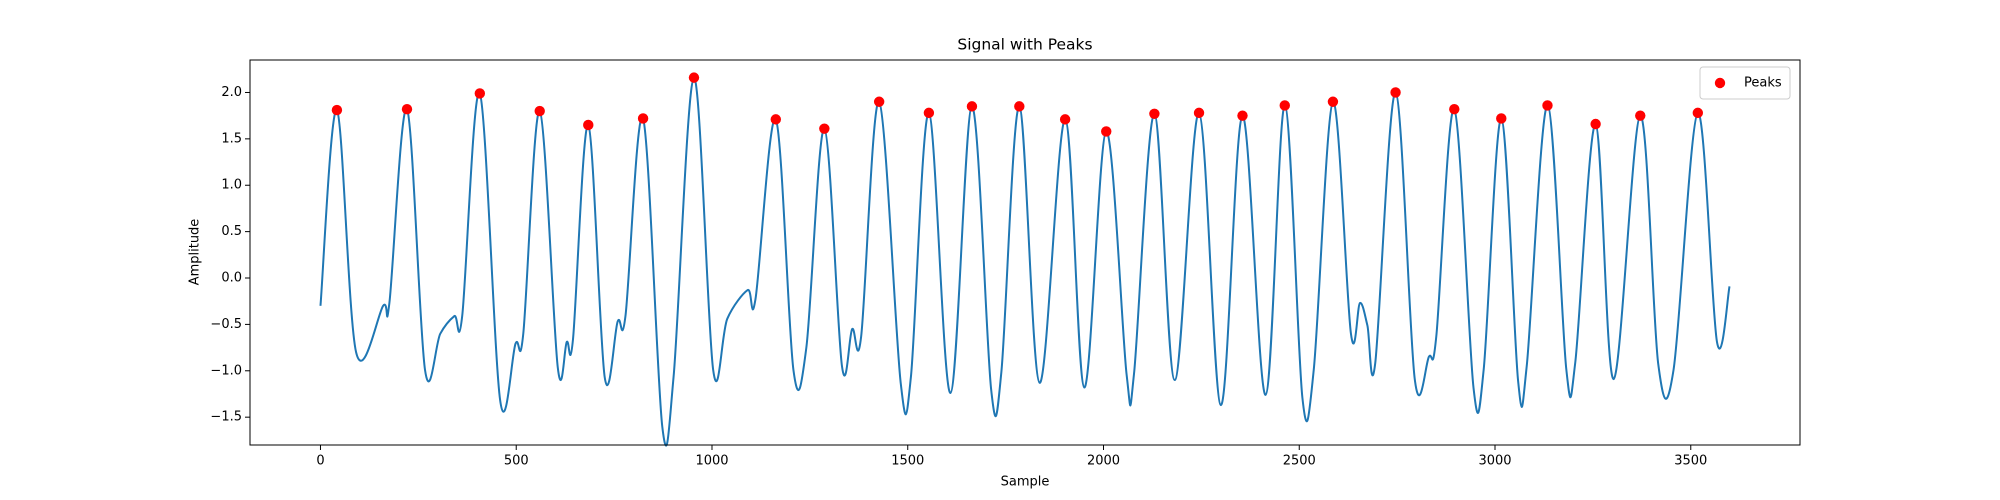 Image resolution: width=2000 pixels, height=500 pixels. I want to click on y-tick-label: 1.0, so click(231, 185).